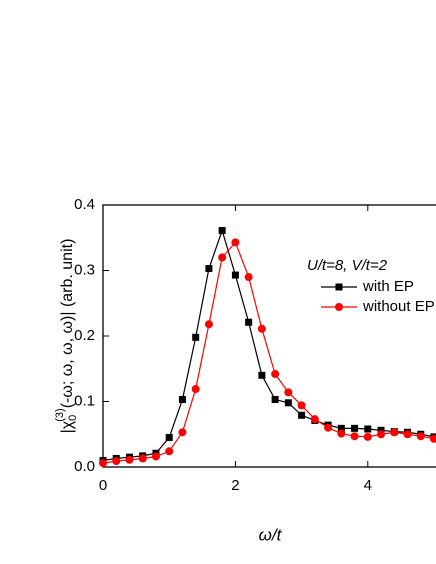 The image size is (436, 564). I want to click on y-label-part: (3), so click(60, 414).